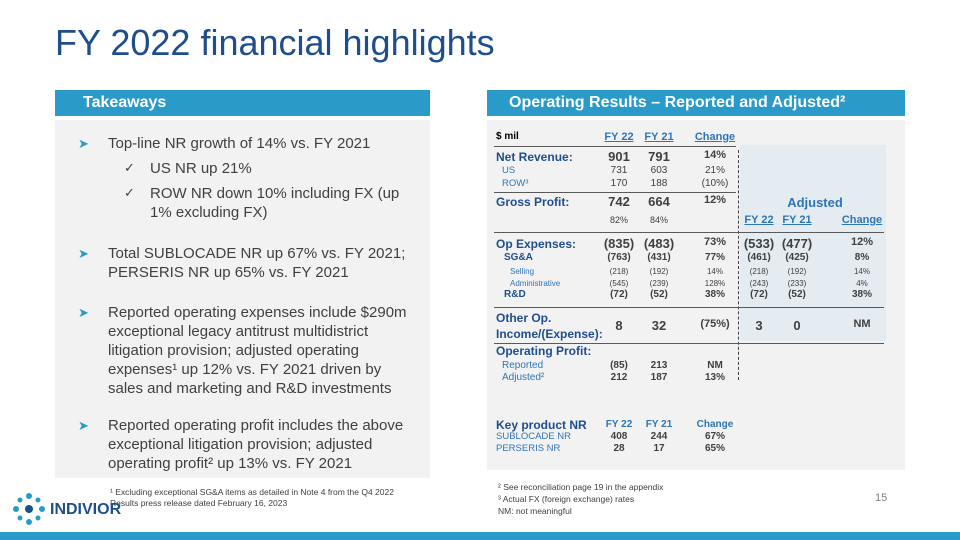 This screenshot has height=540, width=960. What do you see at coordinates (715, 242) in the screenshot?
I see `table-cell: 73%` at bounding box center [715, 242].